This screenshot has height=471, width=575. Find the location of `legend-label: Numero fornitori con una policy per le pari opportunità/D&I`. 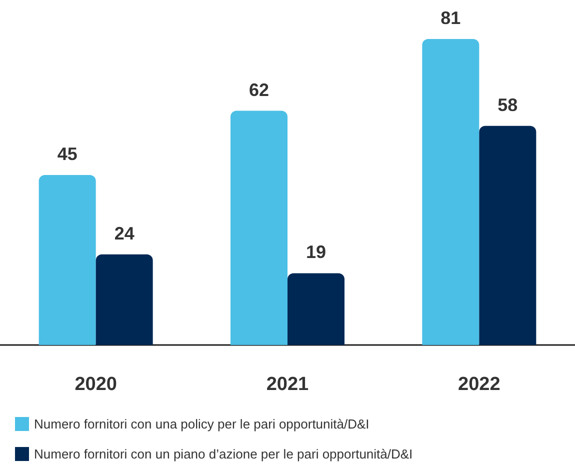

legend-label: Numero fornitori con una policy per le pari opportunità/D&I is located at coordinates (202, 424).